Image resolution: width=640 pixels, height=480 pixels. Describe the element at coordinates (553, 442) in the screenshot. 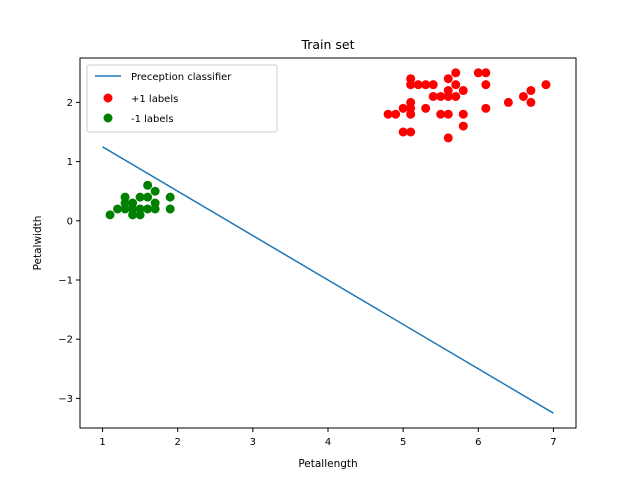

I see `x-tick-label: 7` at that location.